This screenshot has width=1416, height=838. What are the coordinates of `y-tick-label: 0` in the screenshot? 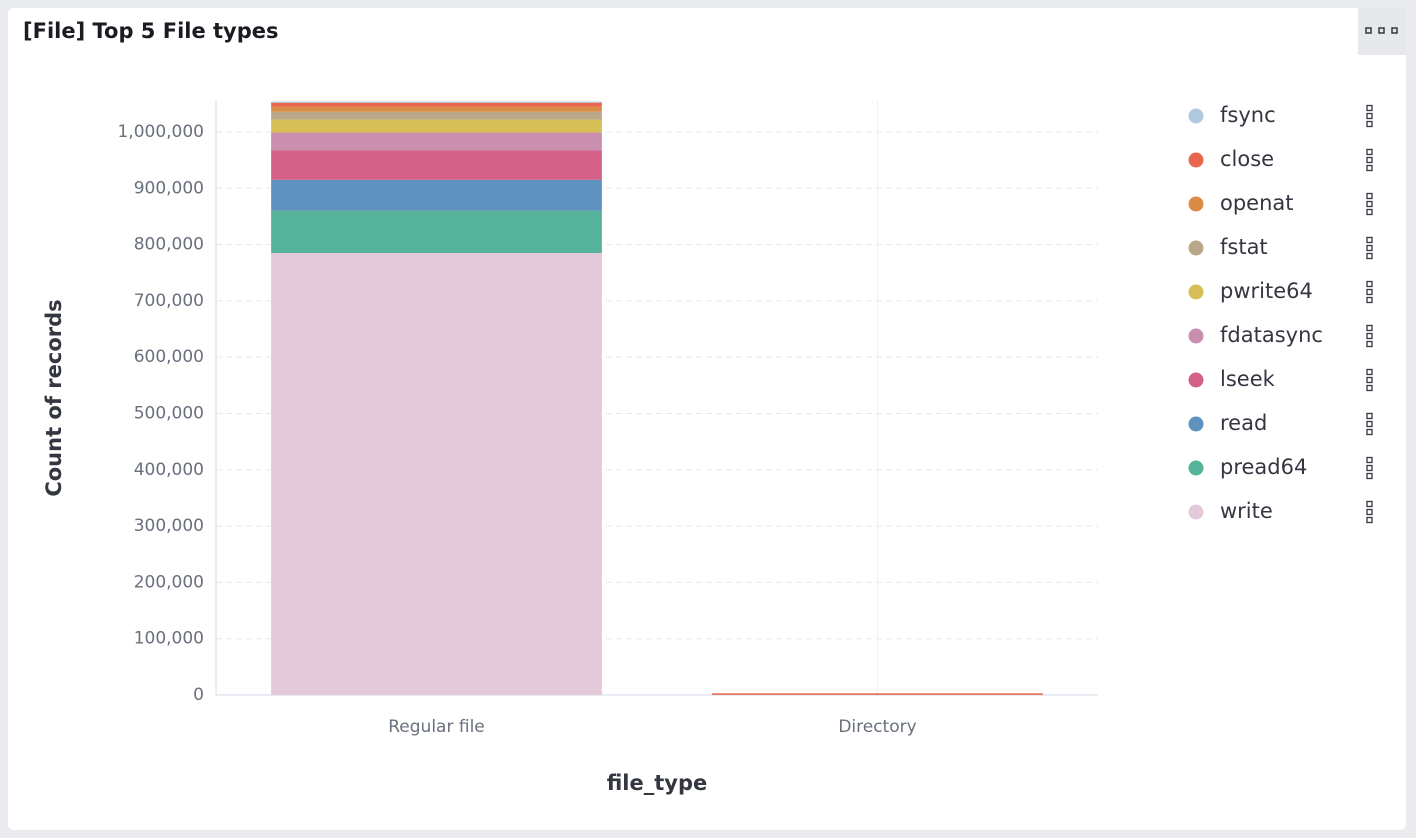 It's located at (198, 695).